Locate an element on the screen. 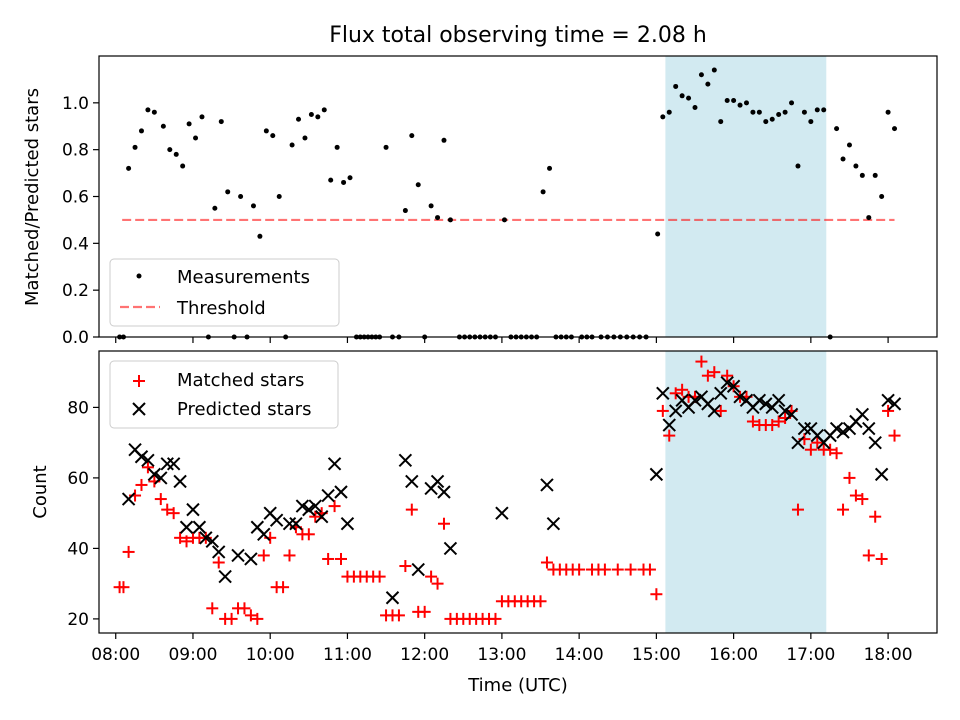 The image size is (960, 720). y-tick-label: 0.0 is located at coordinates (75, 338).